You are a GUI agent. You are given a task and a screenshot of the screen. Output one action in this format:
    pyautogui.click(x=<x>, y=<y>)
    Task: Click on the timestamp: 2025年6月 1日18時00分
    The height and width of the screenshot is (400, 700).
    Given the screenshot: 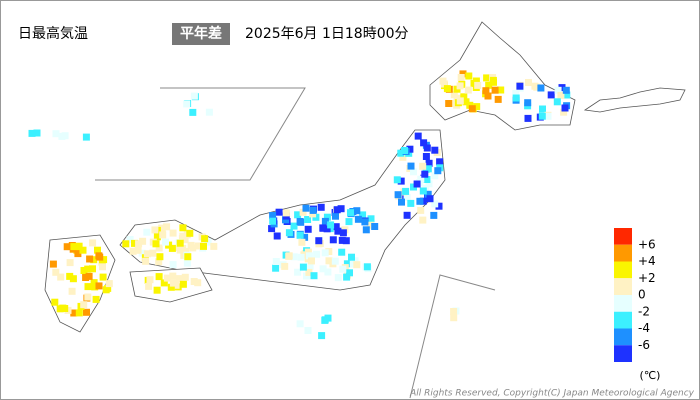 What is the action you would take?
    pyautogui.click(x=327, y=34)
    